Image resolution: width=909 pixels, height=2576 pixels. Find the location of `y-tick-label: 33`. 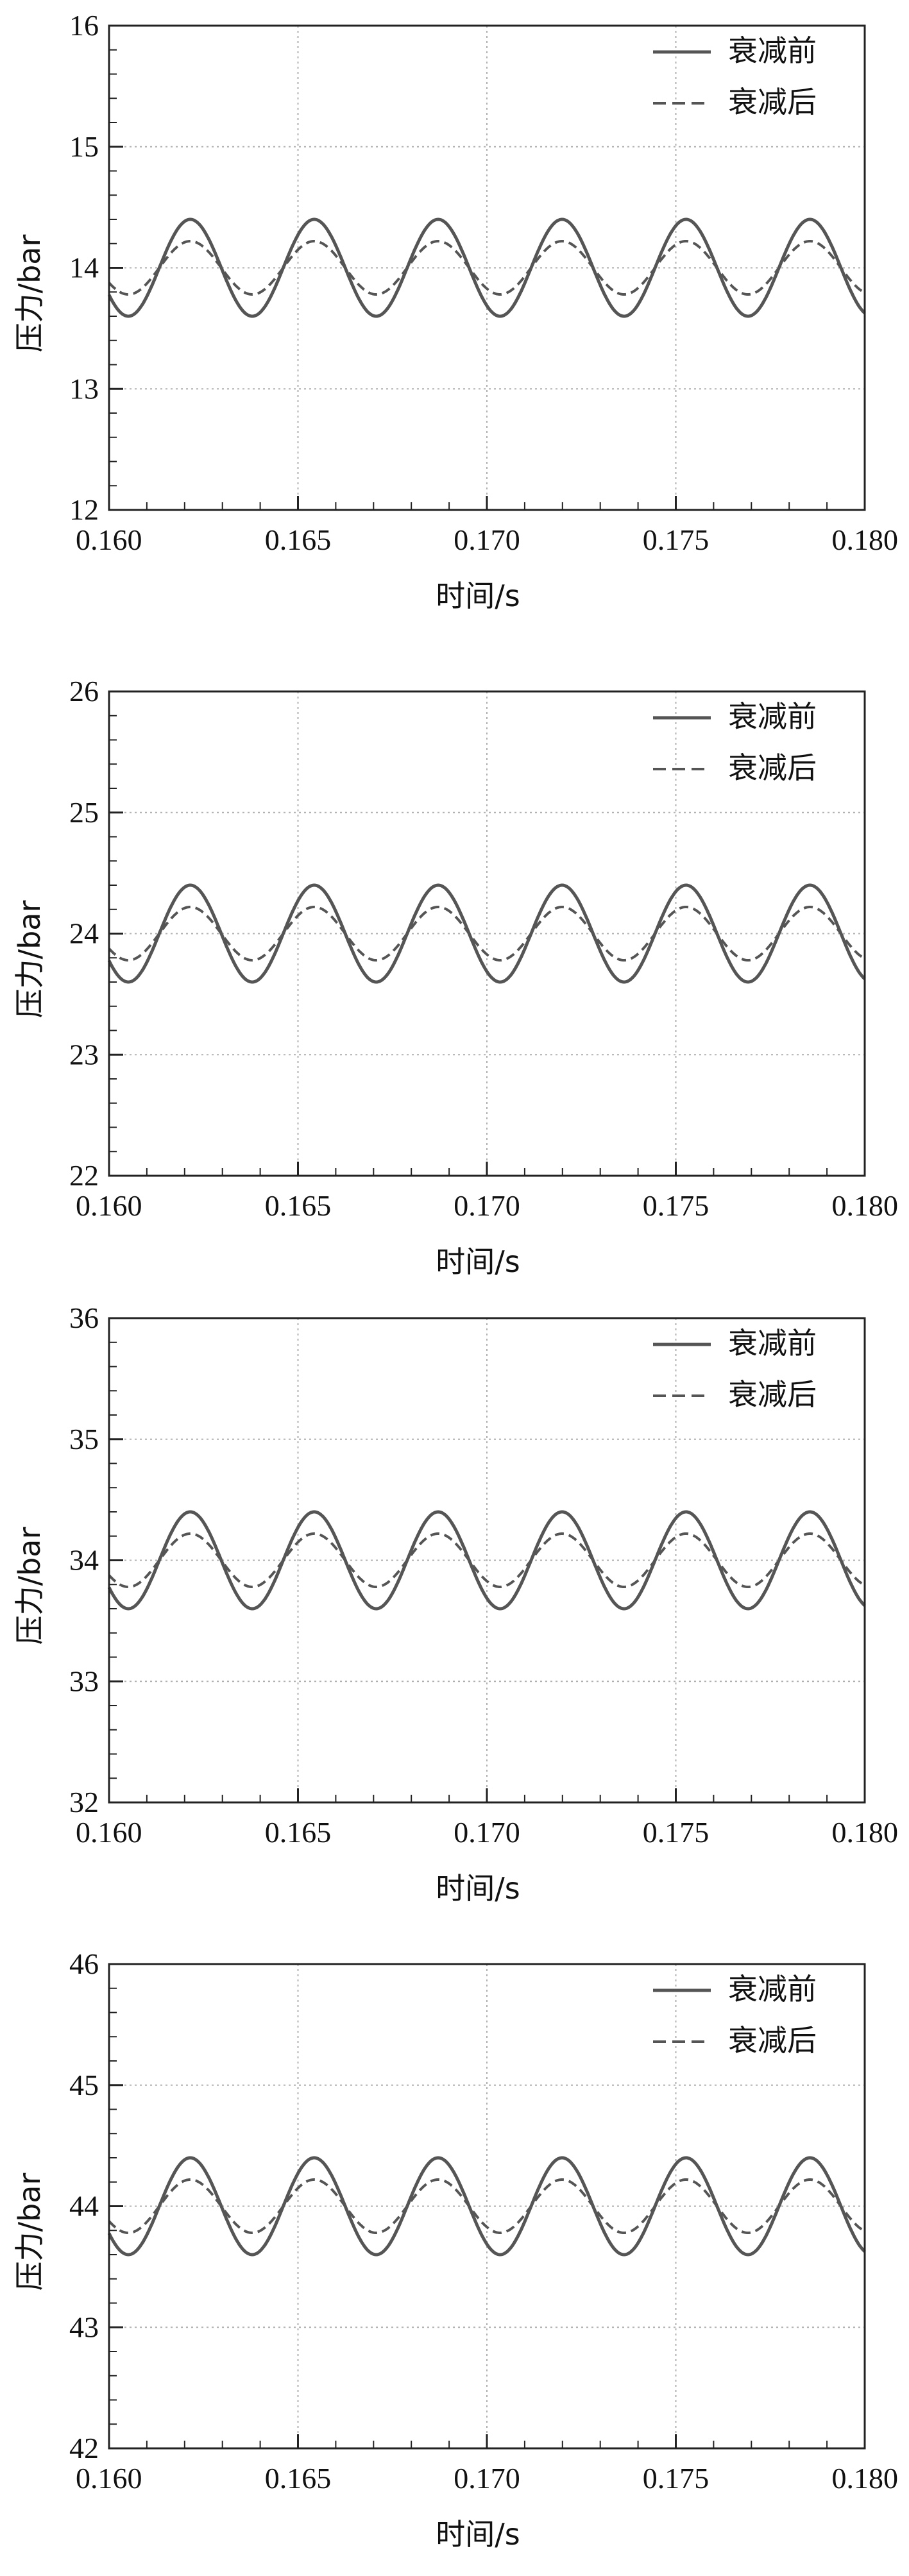

y-tick-label: 33 is located at coordinates (84, 1681).